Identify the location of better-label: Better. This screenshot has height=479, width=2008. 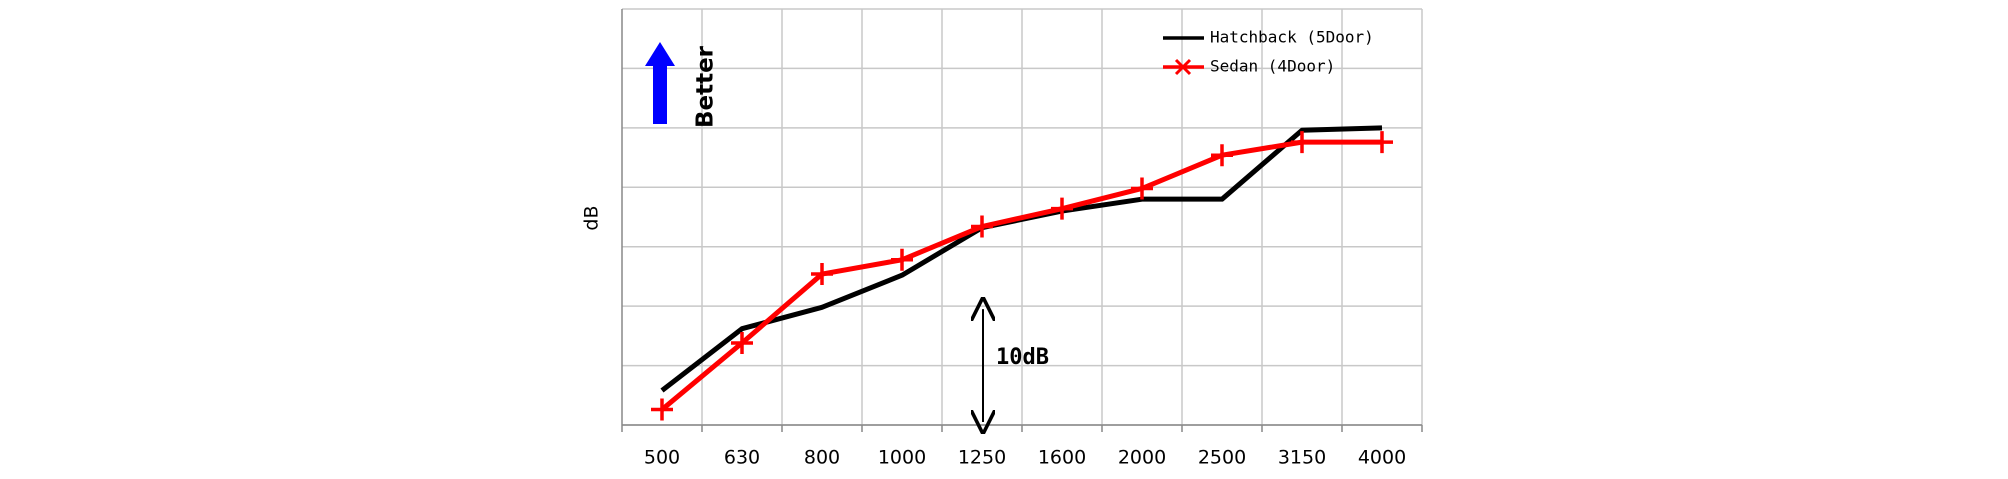
(706, 86).